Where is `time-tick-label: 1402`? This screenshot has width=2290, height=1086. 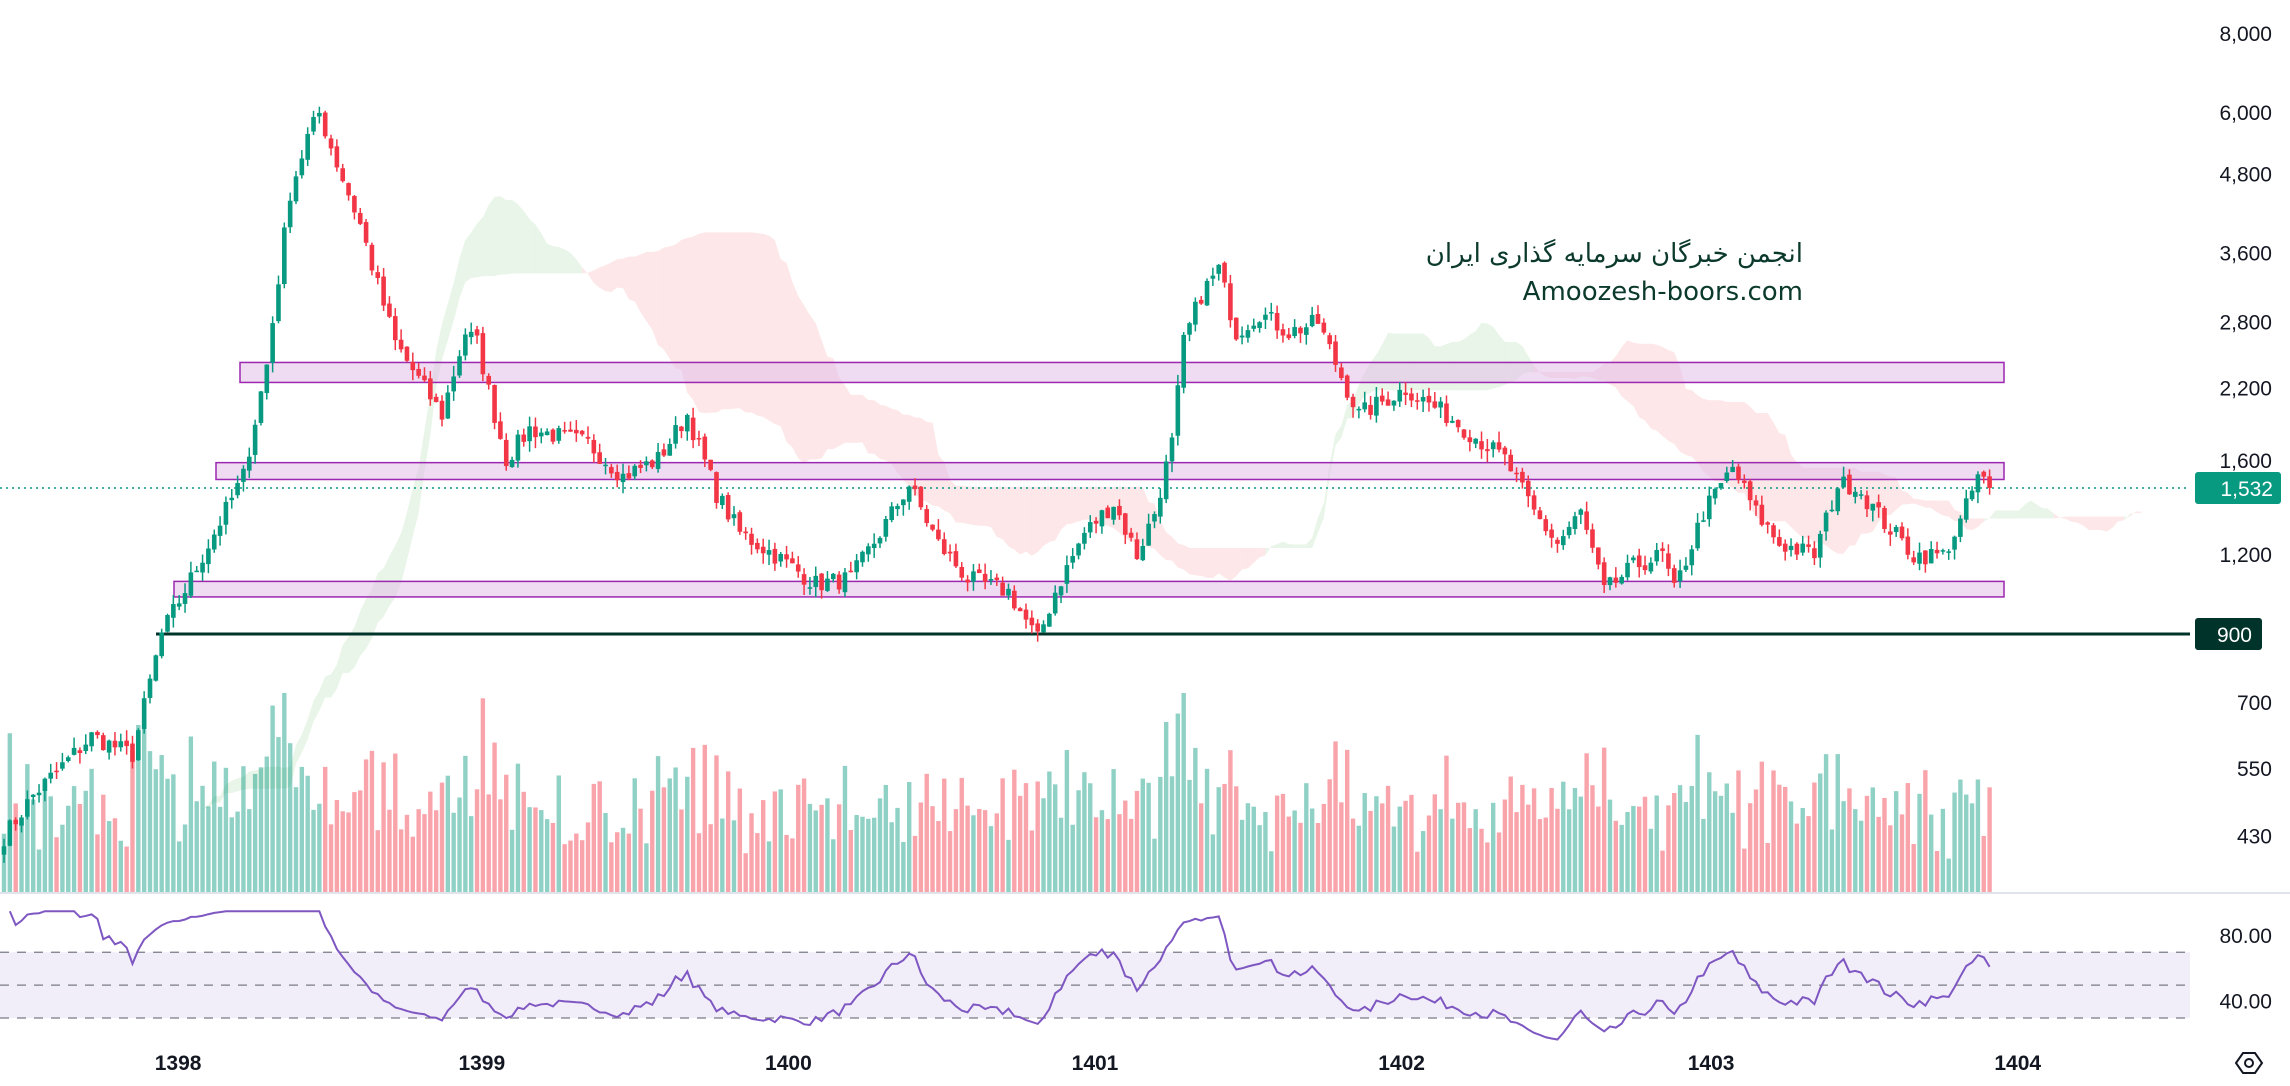 time-tick-label: 1402 is located at coordinates (1401, 1063).